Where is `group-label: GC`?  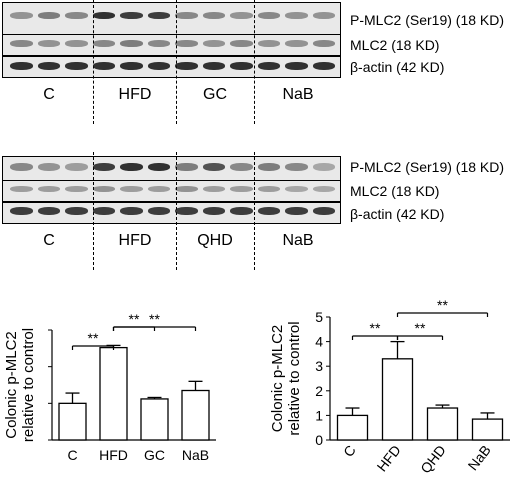 group-label: GC is located at coordinates (215, 94).